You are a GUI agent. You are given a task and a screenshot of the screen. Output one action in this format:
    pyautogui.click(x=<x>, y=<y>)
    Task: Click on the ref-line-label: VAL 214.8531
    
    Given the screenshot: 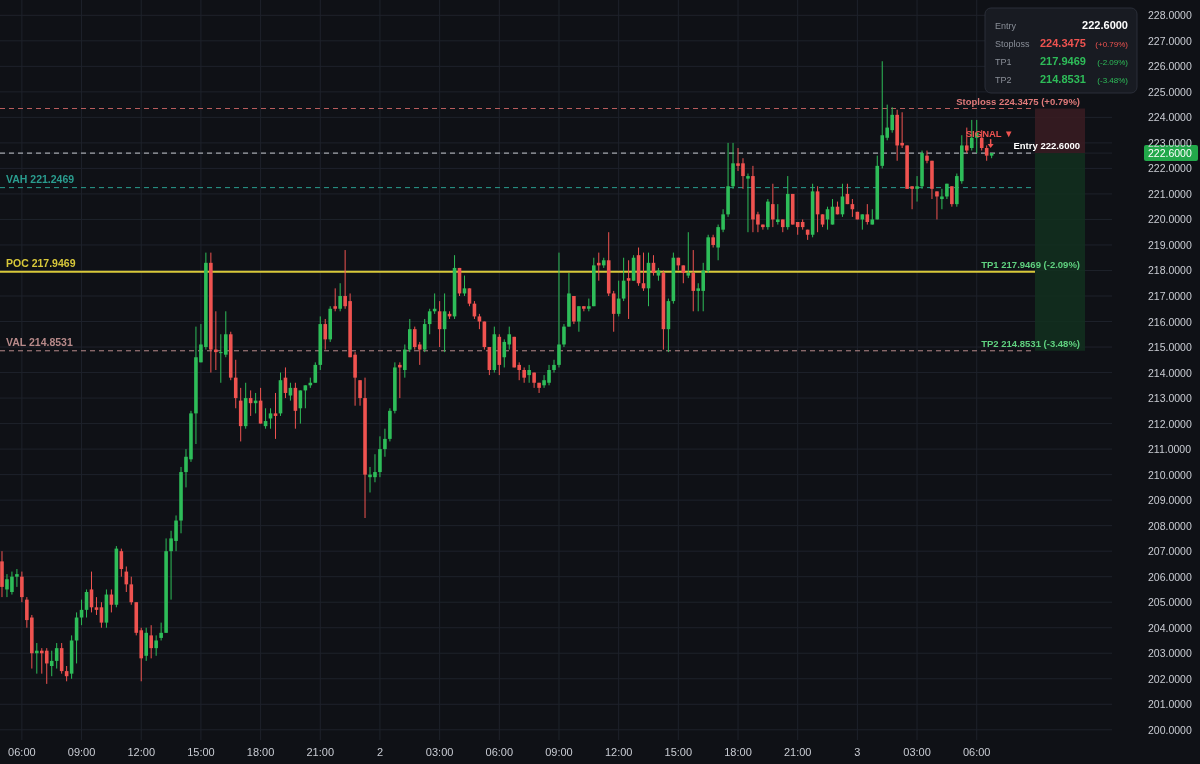 What is the action you would take?
    pyautogui.click(x=39, y=341)
    